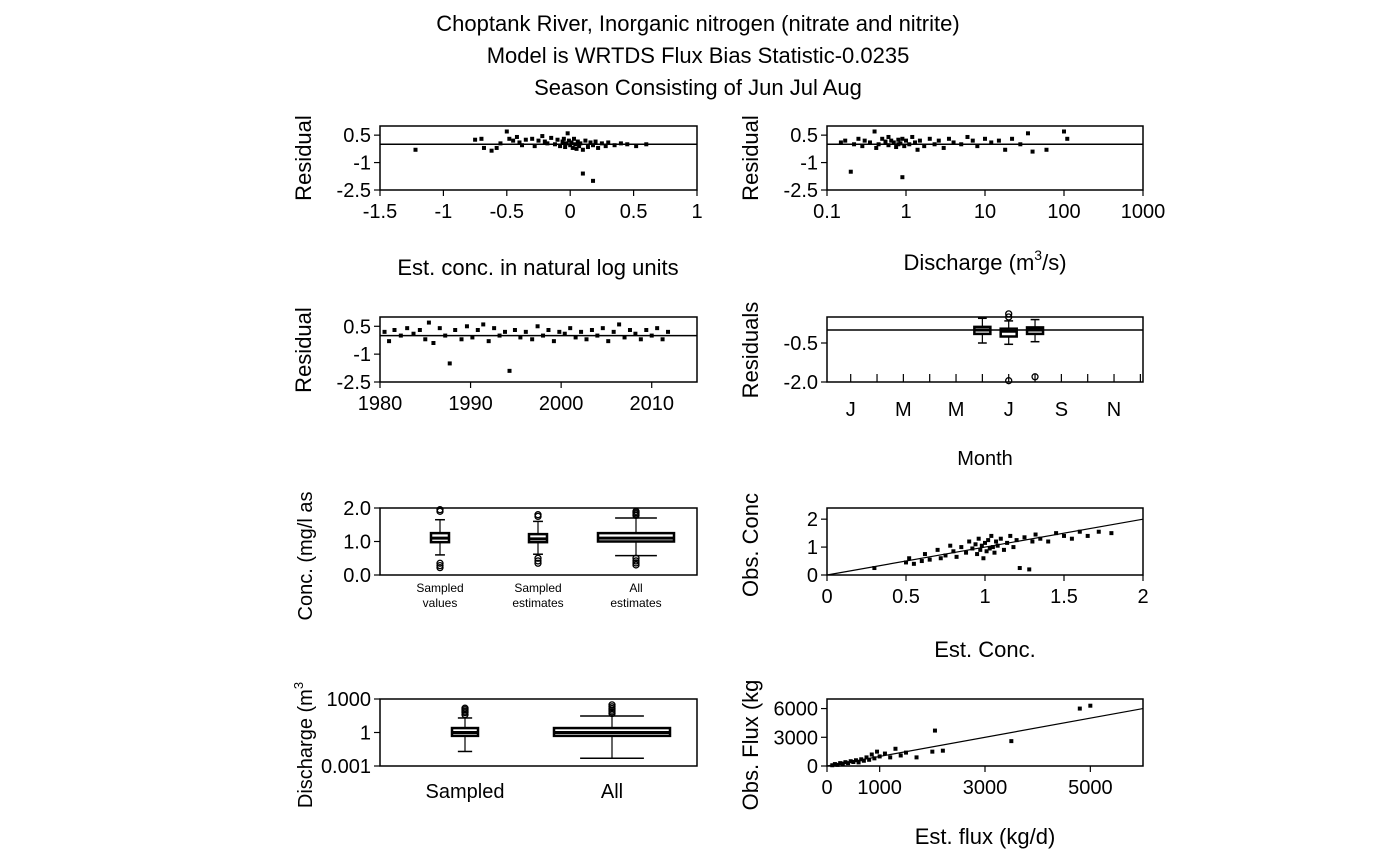 The width and height of the screenshot is (1400, 866). Describe the element at coordinates (357, 509) in the screenshot. I see `y-tick-label: 2.0` at that location.